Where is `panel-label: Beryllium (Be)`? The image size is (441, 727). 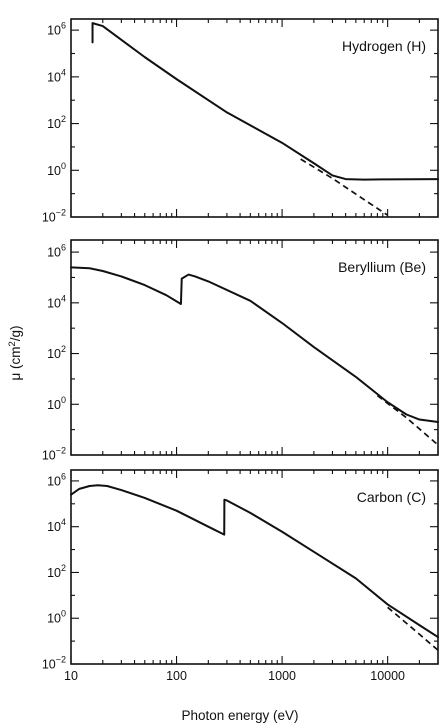
panel-label: Beryllium (Be) is located at coordinates (382, 267).